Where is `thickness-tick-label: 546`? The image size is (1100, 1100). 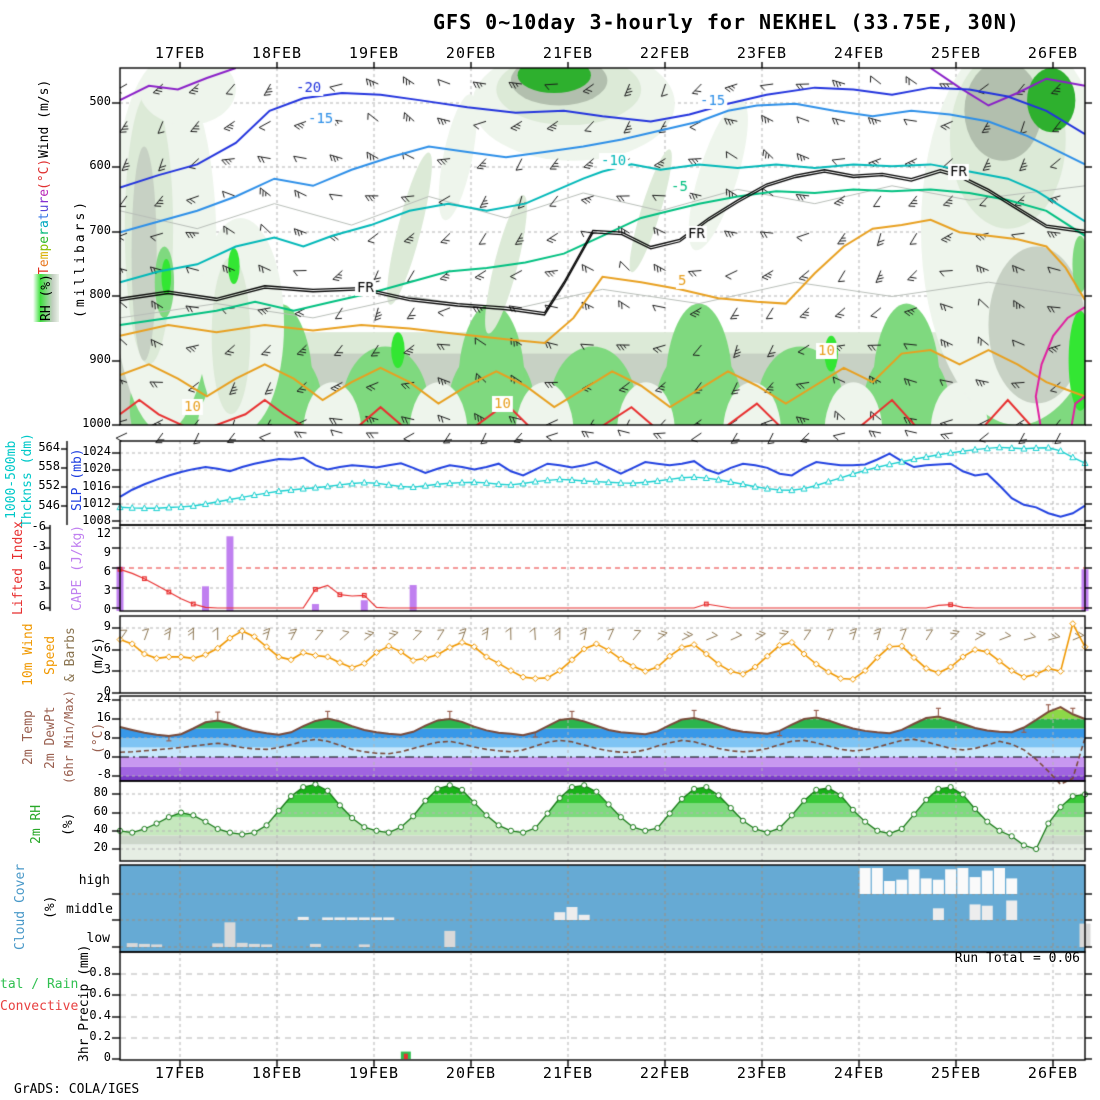
thickness-tick-label: 546 is located at coordinates (49, 505).